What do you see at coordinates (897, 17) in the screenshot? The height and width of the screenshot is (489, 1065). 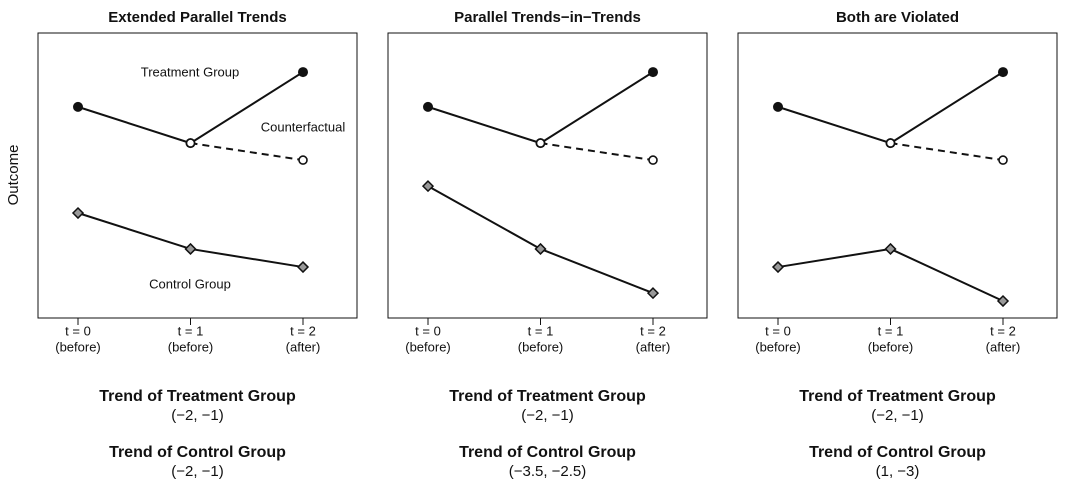 I see `chart-title: Both are Violated` at bounding box center [897, 17].